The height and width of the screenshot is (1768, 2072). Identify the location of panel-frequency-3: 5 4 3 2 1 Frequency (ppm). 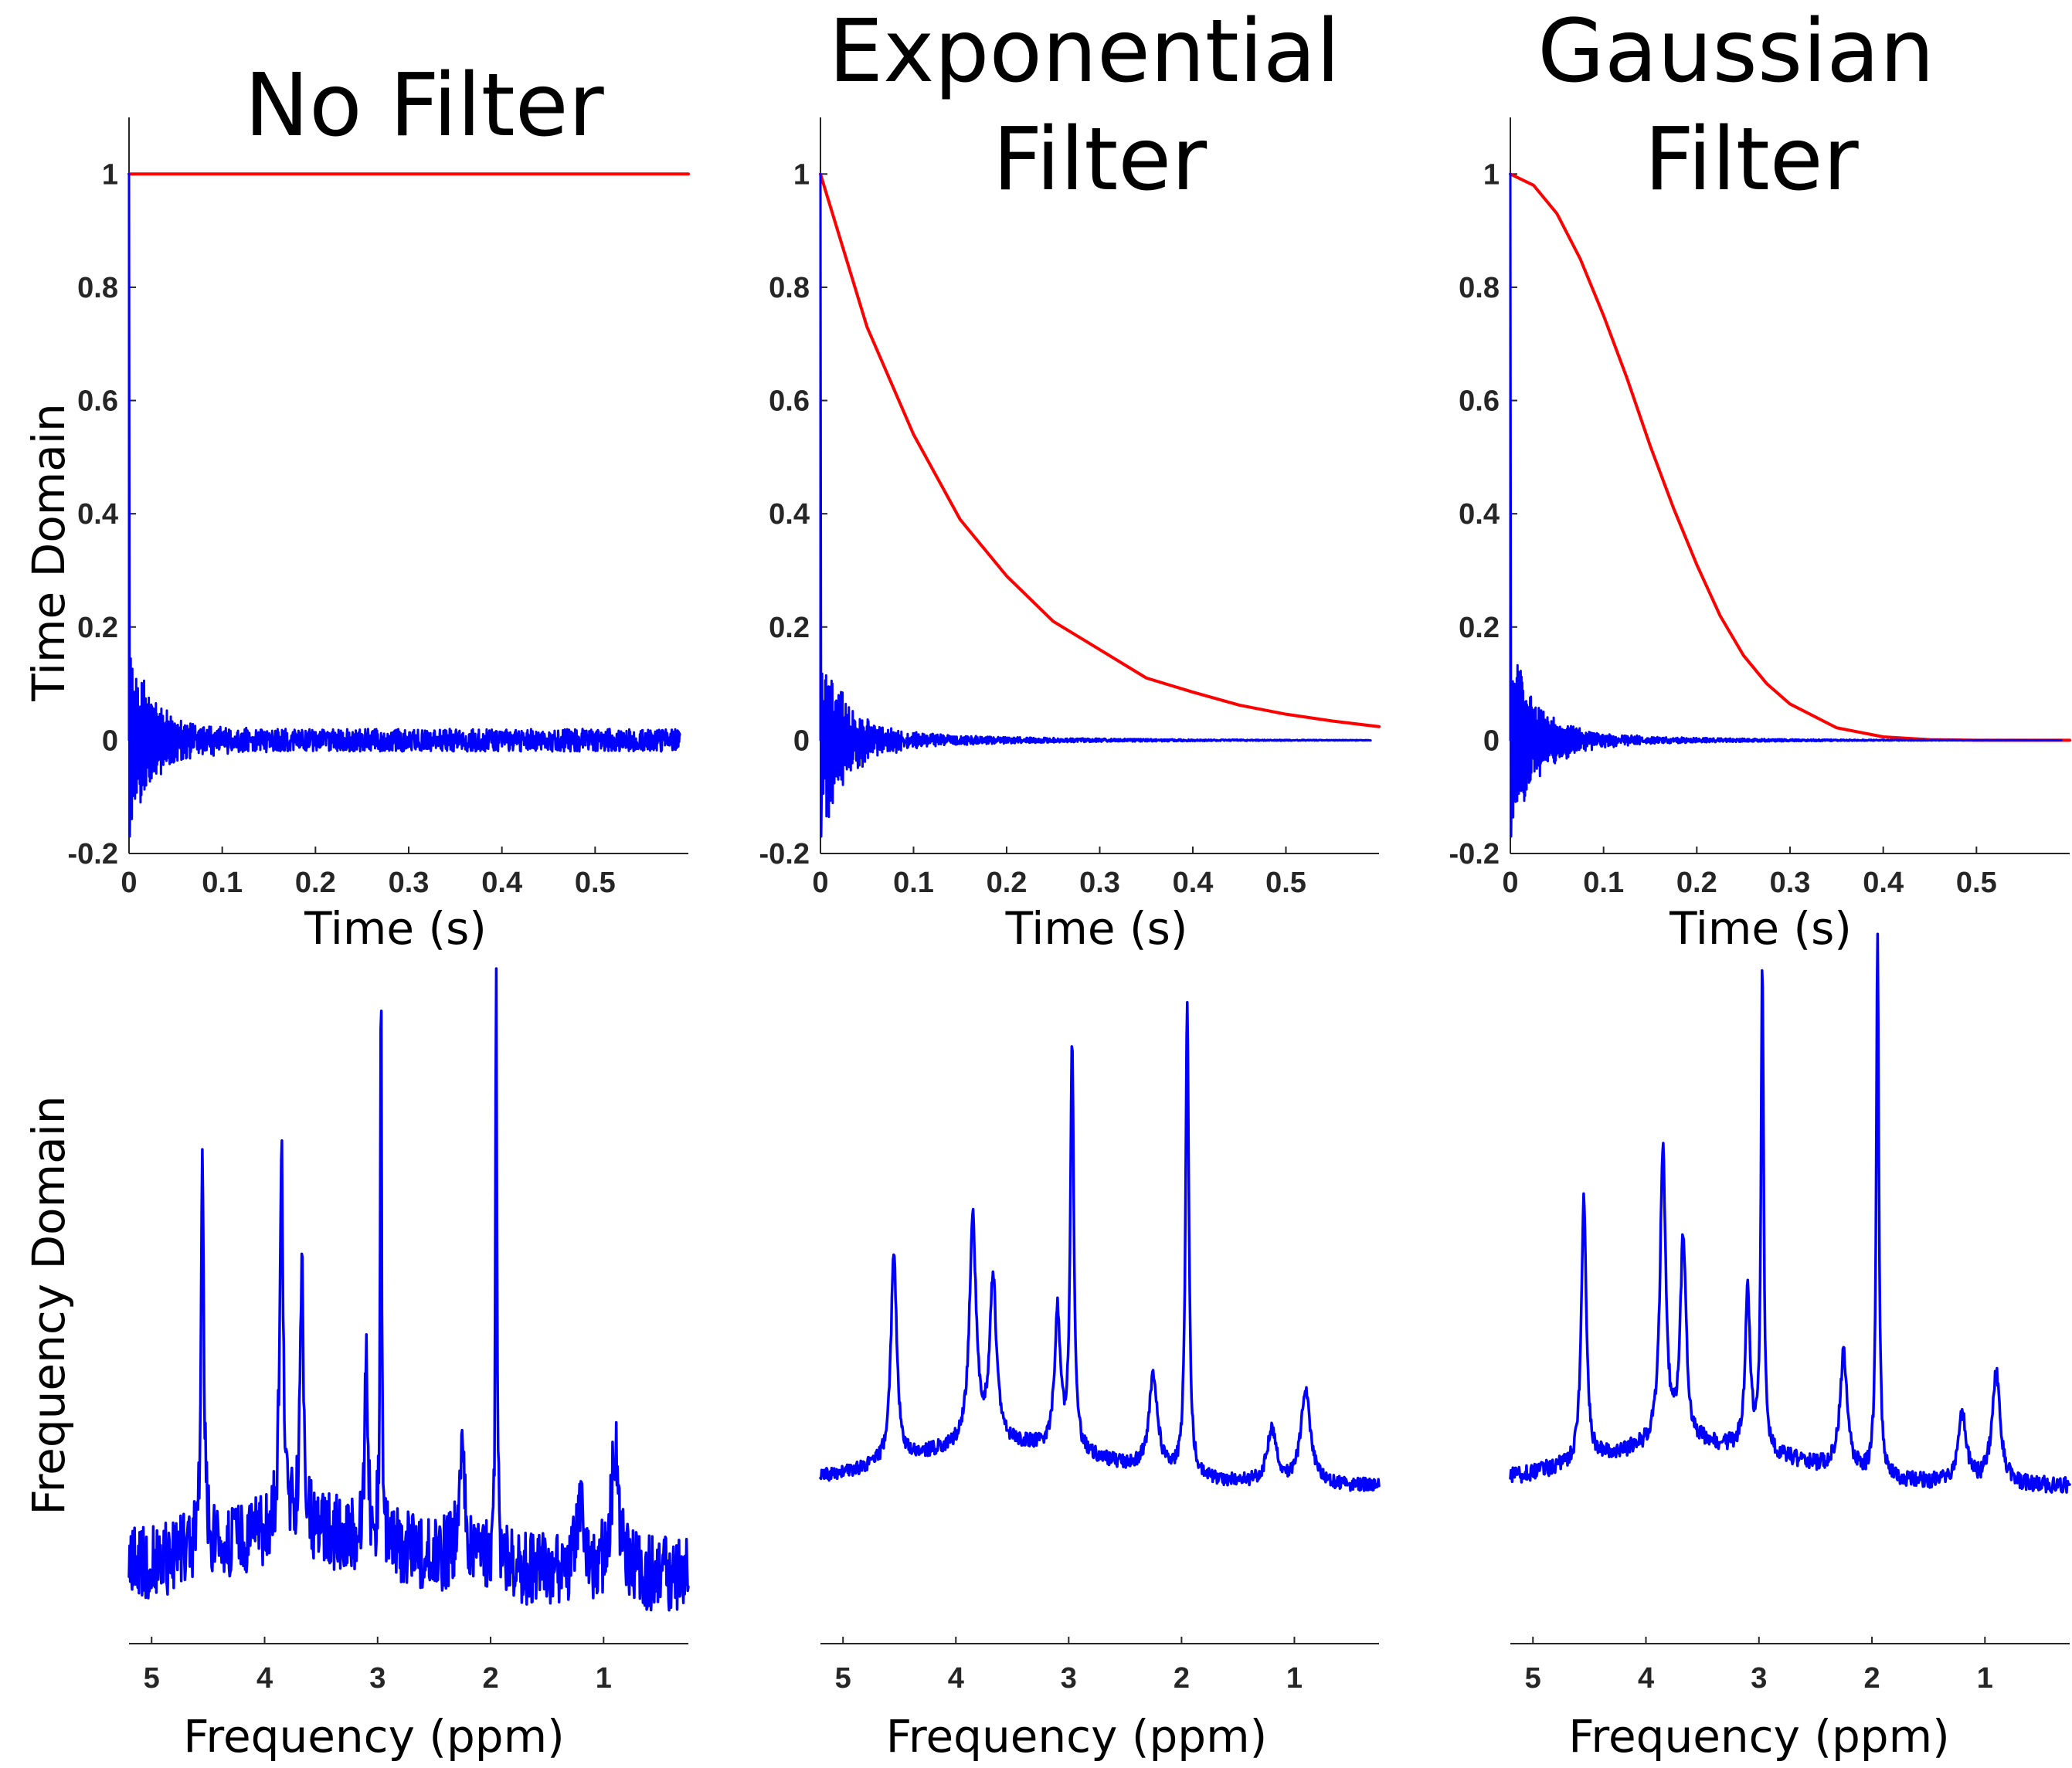
(1790, 1348).